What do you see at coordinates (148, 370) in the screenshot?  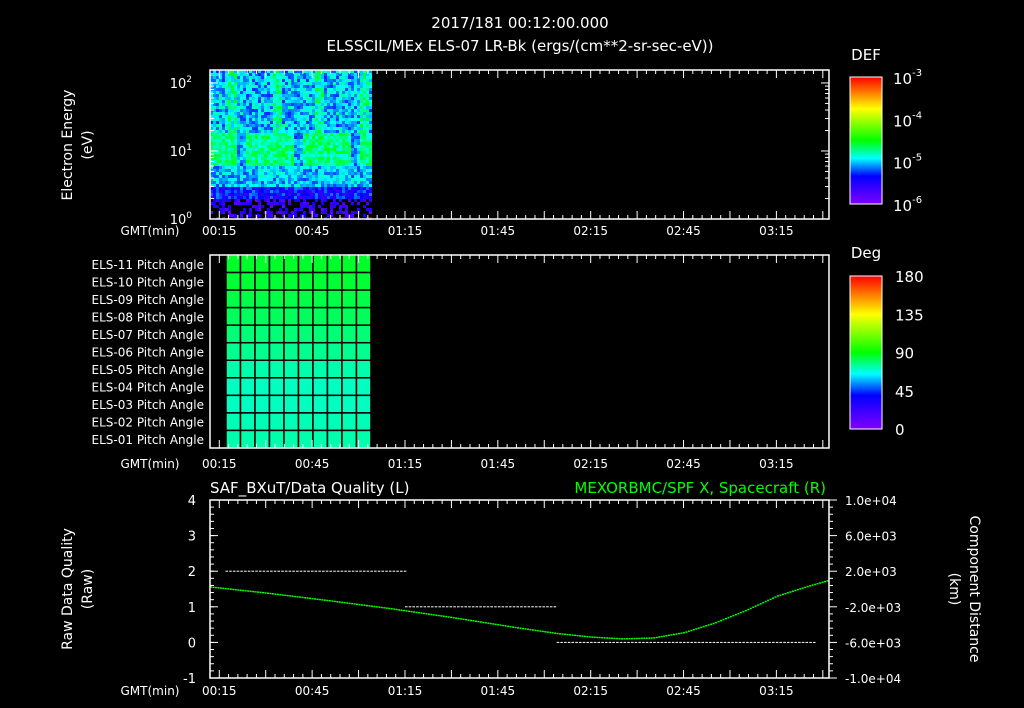 I see `pitch-row-label: ELS-05 Pitch Angle` at bounding box center [148, 370].